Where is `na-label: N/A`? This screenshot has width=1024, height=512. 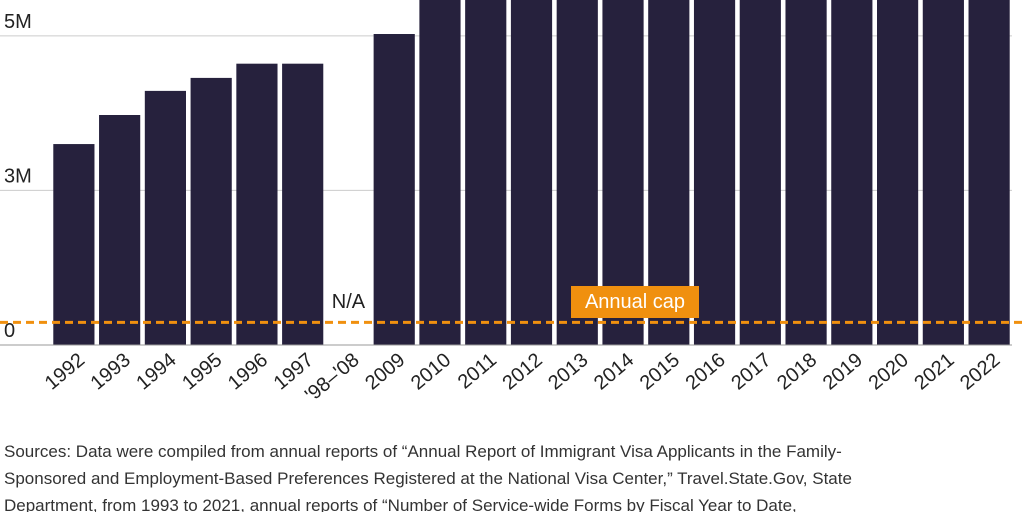 na-label: N/A is located at coordinates (349, 302).